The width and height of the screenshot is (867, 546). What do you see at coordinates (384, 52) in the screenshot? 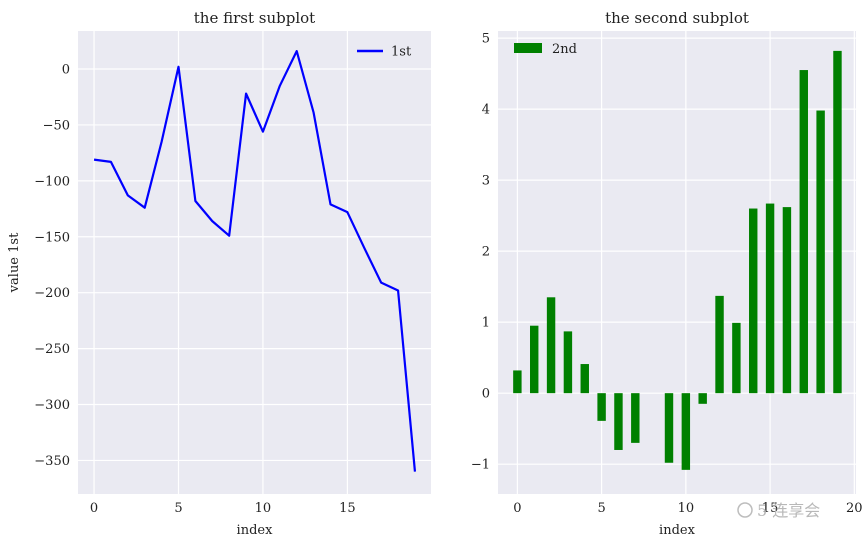
I see `legend-1: 1st` at bounding box center [384, 52].